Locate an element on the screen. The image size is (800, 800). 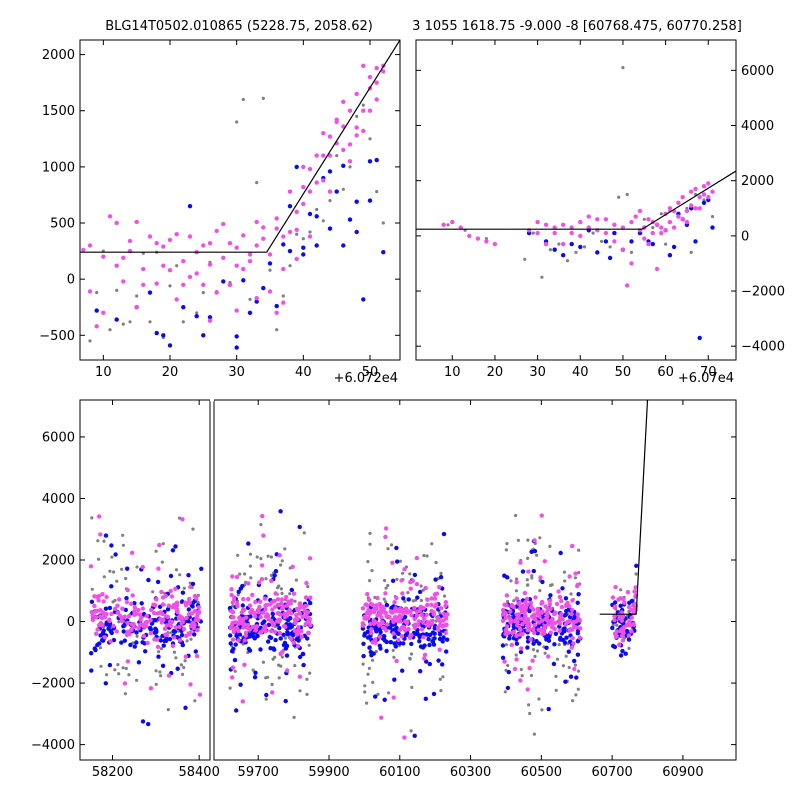
panel-top-right-x-offset: +6.07e4 is located at coordinates (706, 378).